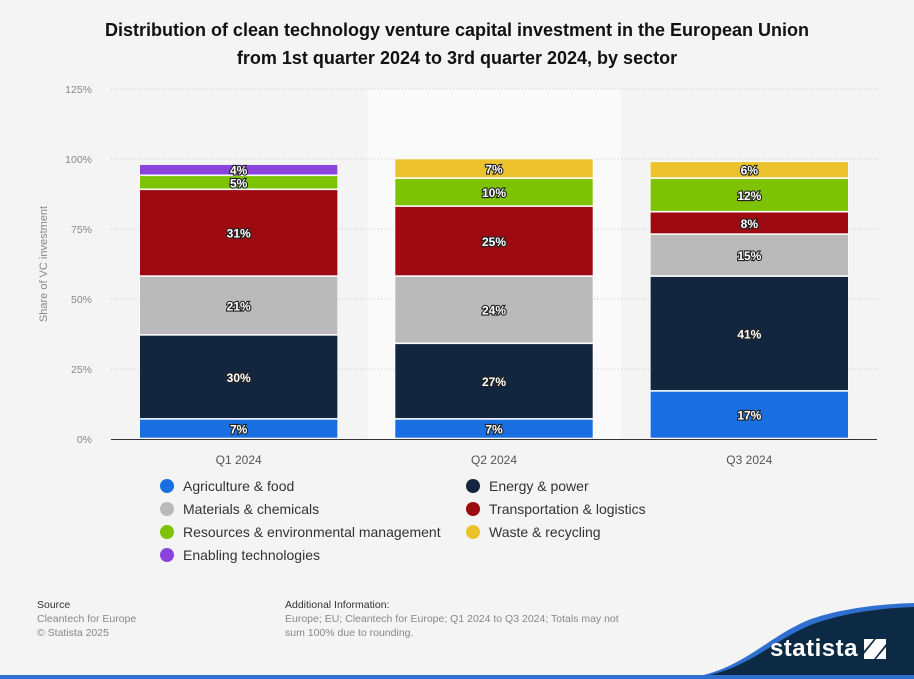 This screenshot has width=914, height=679. I want to click on x-tick-label: Q2 2024, so click(494, 460).